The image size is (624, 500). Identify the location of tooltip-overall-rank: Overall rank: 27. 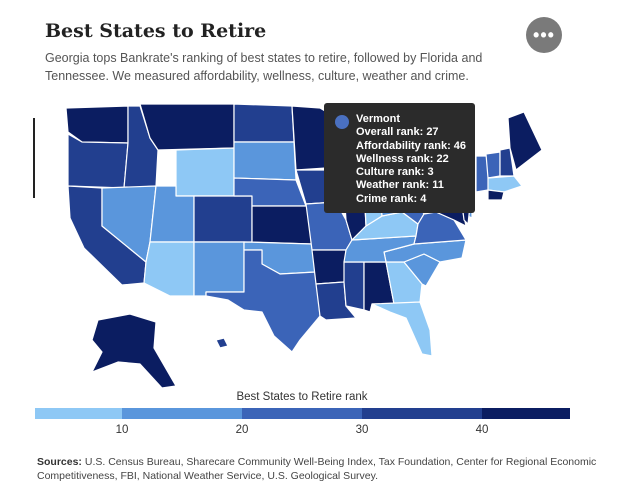
(397, 132).